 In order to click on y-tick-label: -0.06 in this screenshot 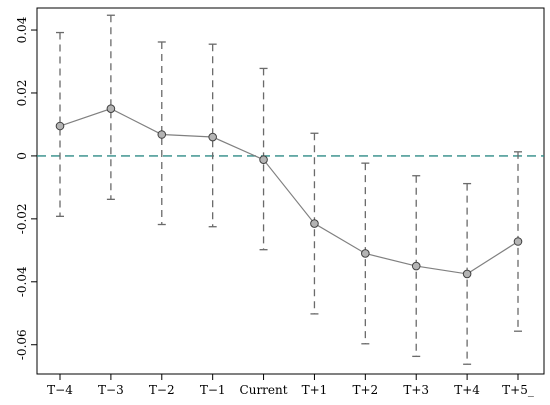, I will do `click(22, 344)`.